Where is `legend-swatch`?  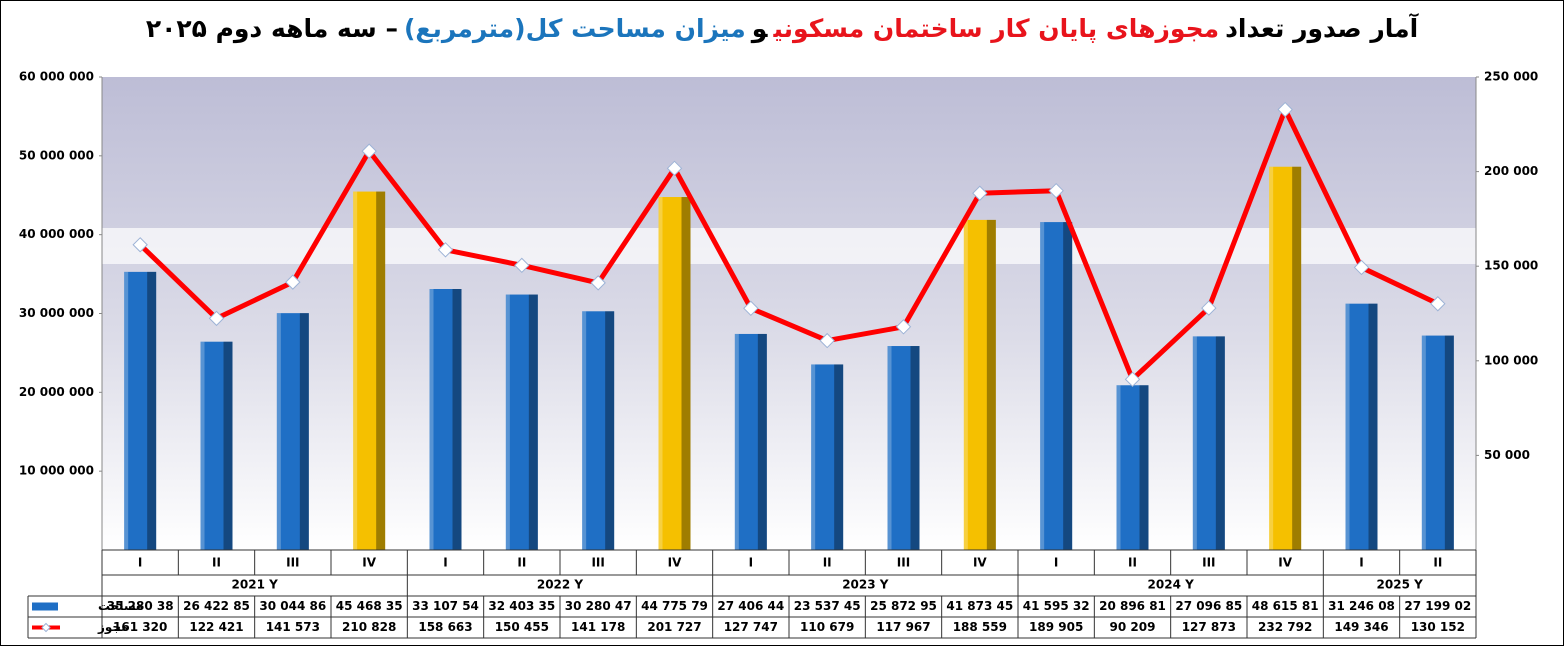 legend-swatch is located at coordinates (45, 606).